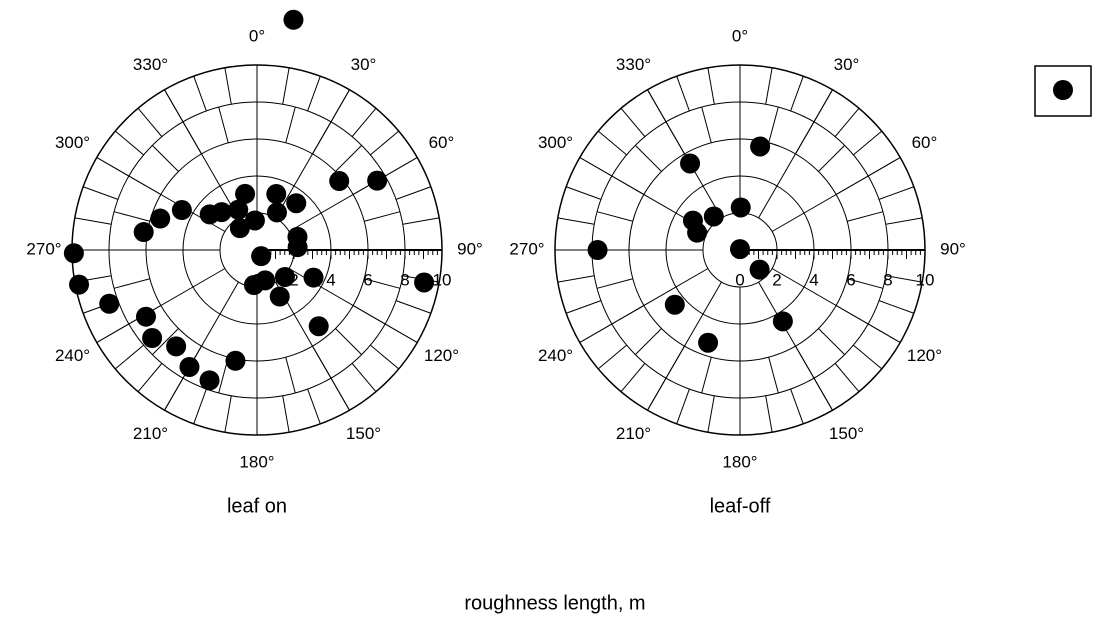  Describe the element at coordinates (953, 248) in the screenshot. I see `theta-tick-label: 90°` at that location.